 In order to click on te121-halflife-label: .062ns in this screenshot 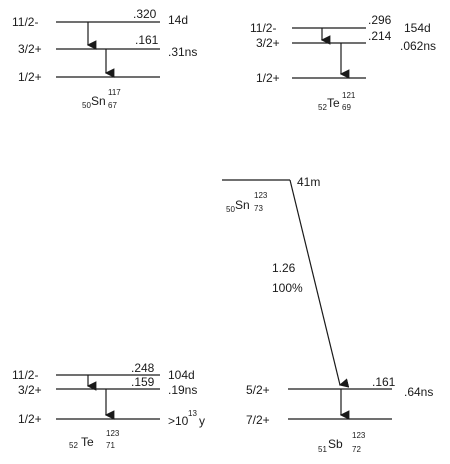, I will do `click(418, 46)`.